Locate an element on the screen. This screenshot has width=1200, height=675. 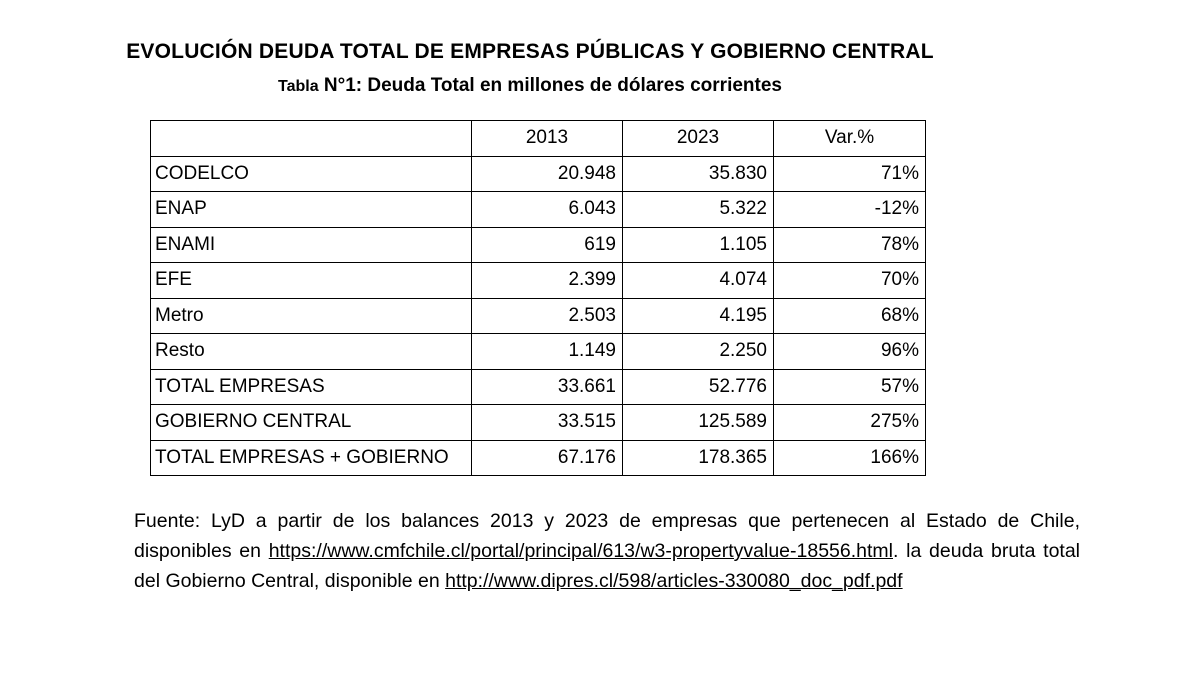
table-header-row: 2013 2023 Var.% is located at coordinates (538, 138).